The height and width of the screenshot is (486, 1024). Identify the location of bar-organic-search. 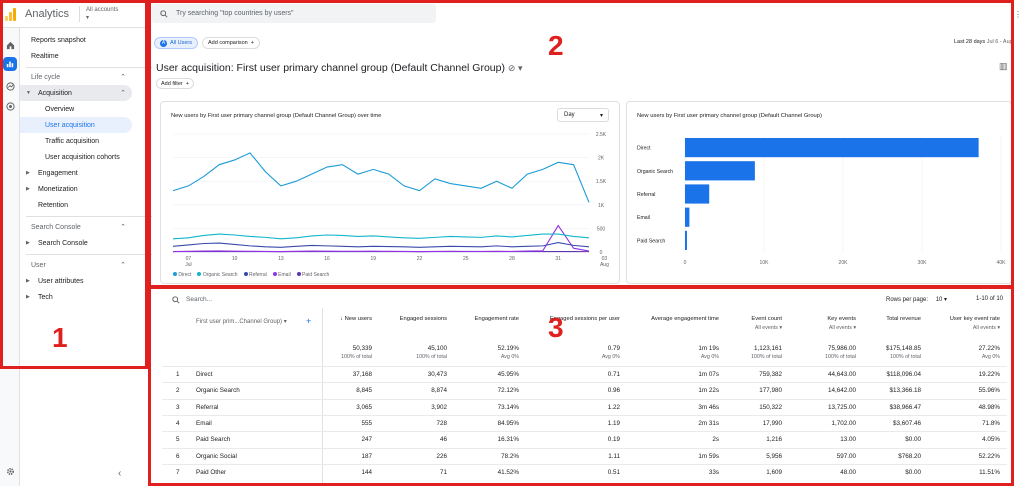
(720, 171).